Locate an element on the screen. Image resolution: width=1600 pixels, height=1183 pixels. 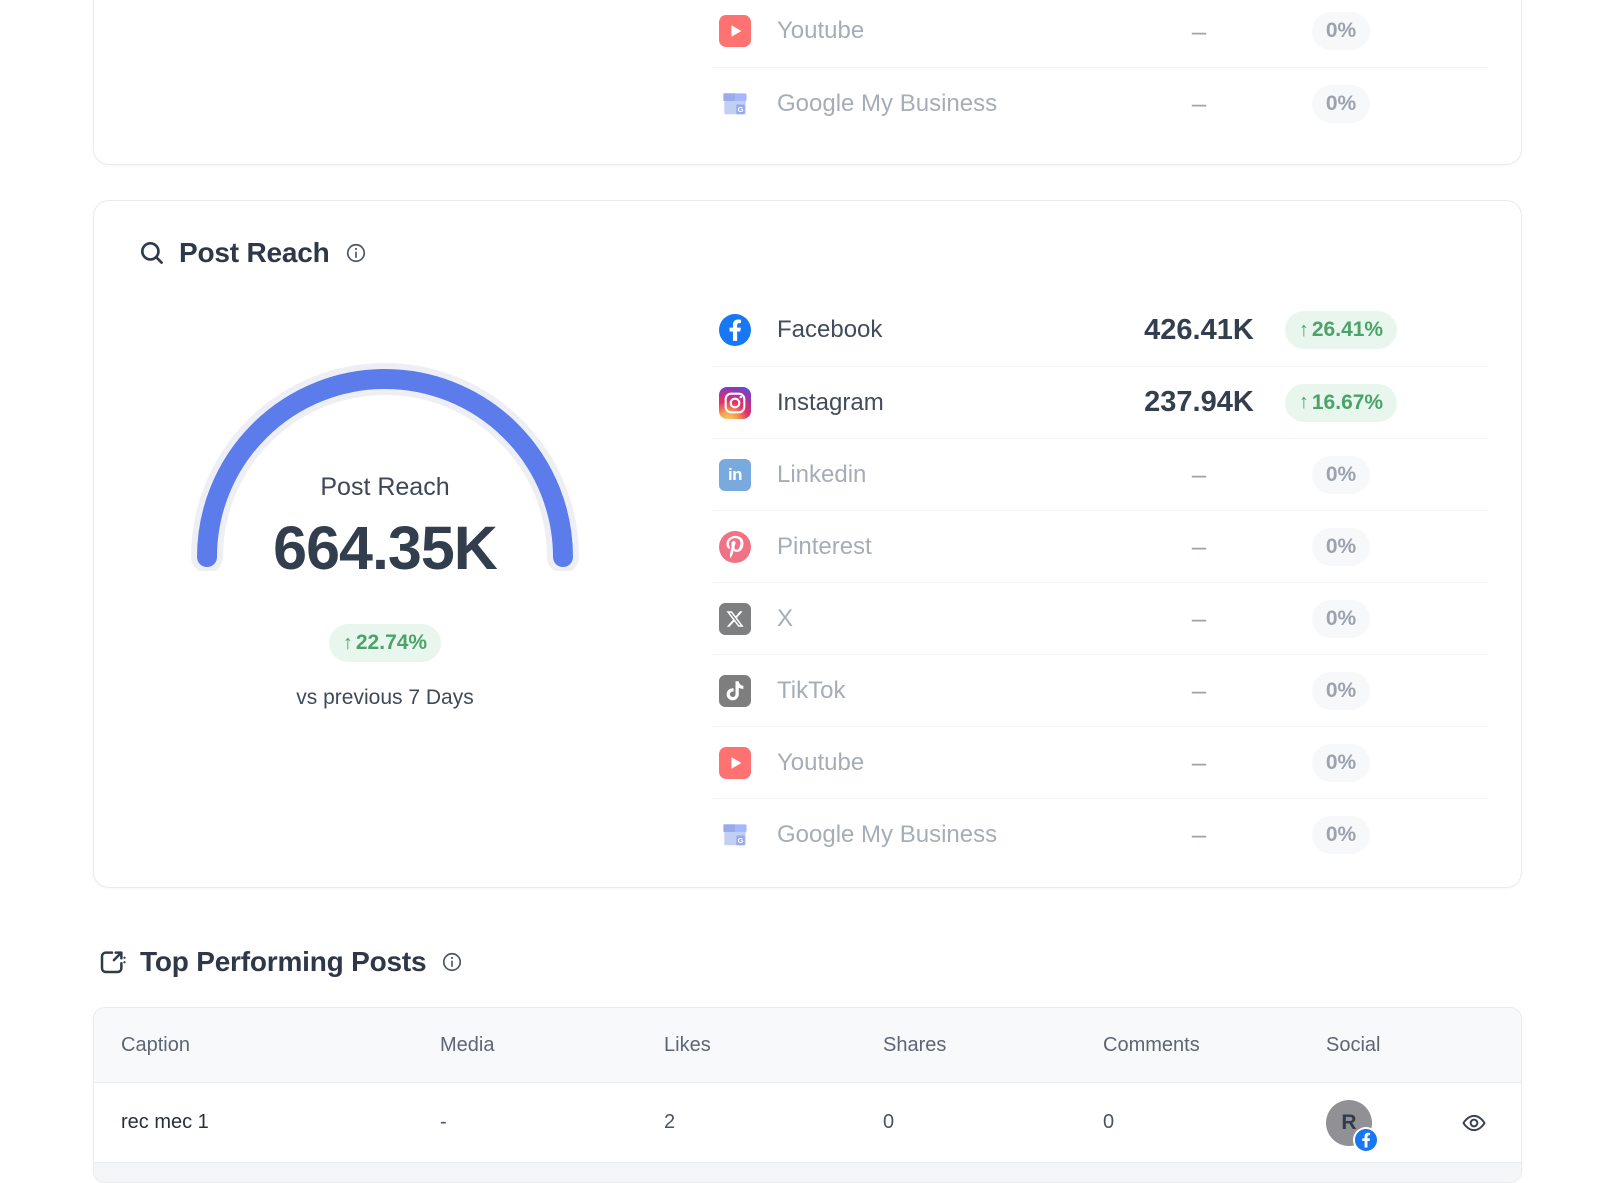
platform-label: Facebook is located at coordinates (830, 329).